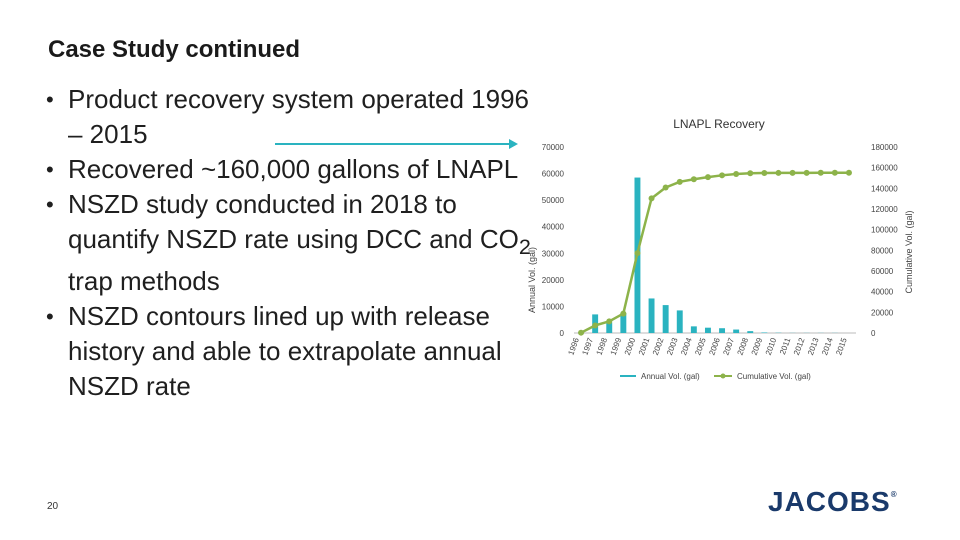  Describe the element at coordinates (513, 144) in the screenshot. I see `arrow-head-icon` at that location.